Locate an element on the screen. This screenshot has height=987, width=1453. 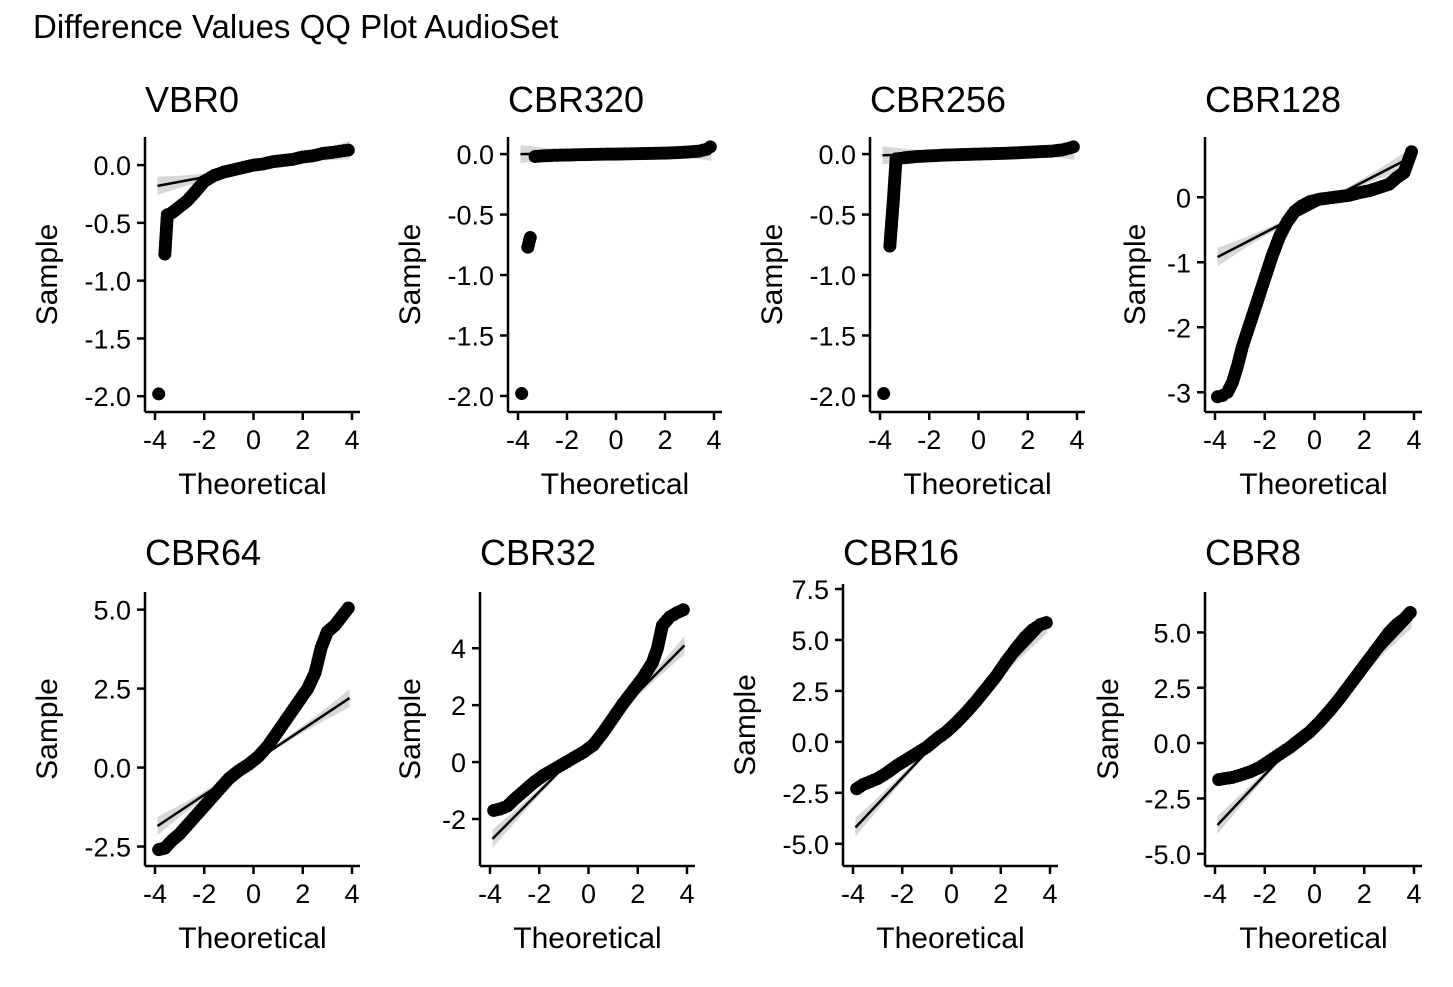
panel-title: CBR320 is located at coordinates (576, 99).